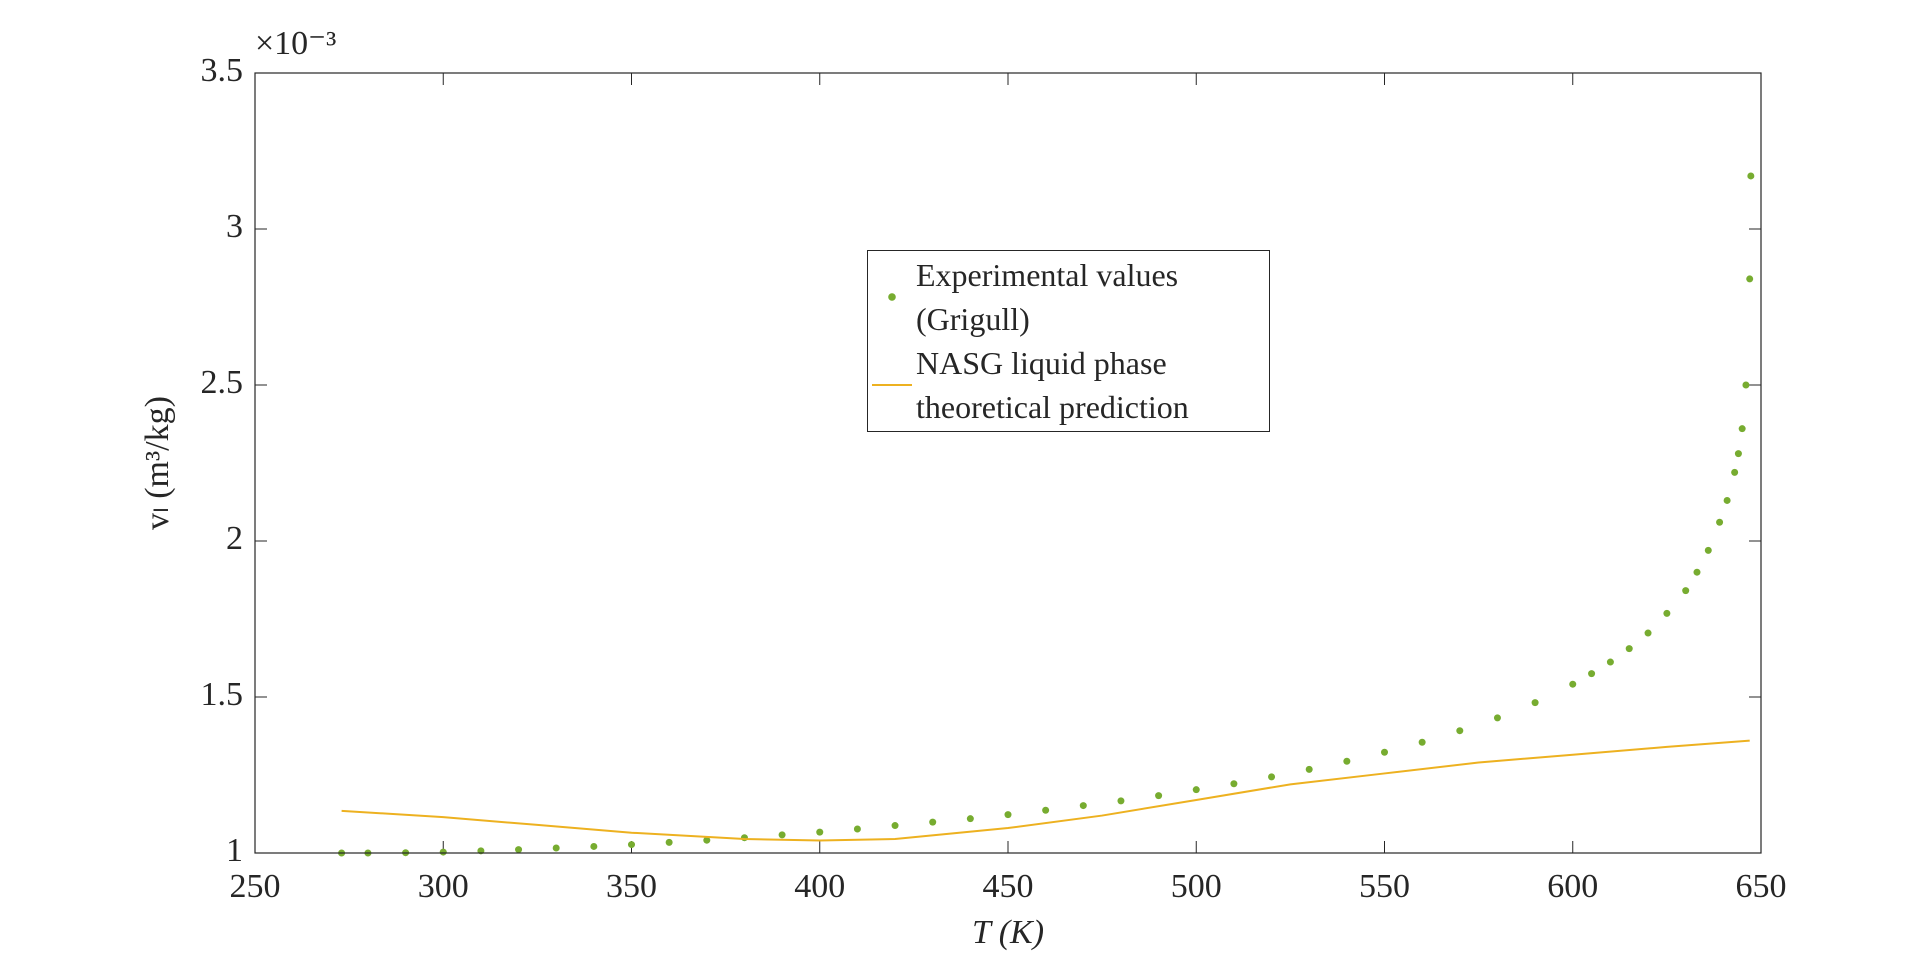  Describe the element at coordinates (443, 886) in the screenshot. I see `x-tick-label: 300` at that location.